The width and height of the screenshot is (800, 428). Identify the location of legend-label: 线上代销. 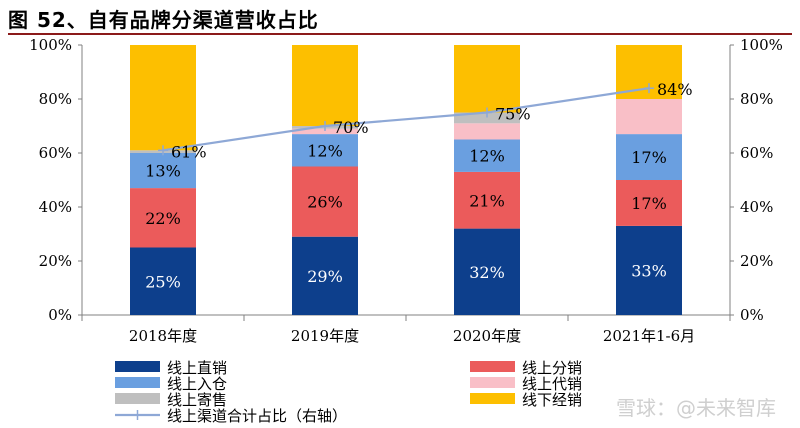
(552, 384).